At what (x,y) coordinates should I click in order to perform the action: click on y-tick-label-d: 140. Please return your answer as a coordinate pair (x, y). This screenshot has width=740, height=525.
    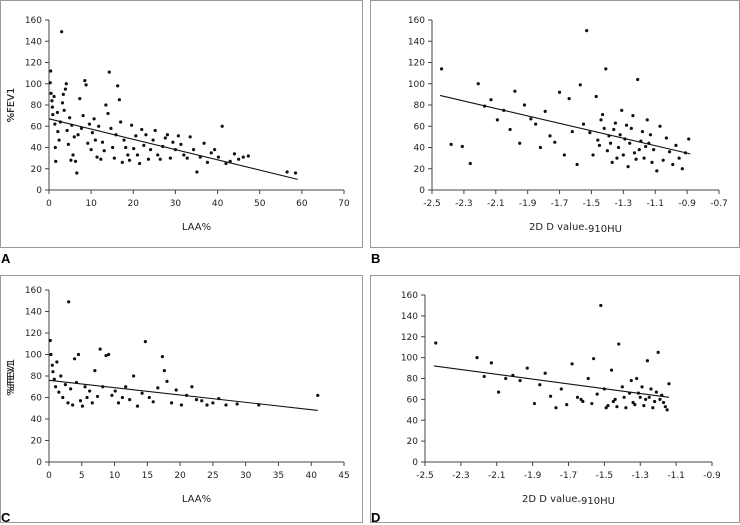
    Looking at the image, I should click on (409, 317).